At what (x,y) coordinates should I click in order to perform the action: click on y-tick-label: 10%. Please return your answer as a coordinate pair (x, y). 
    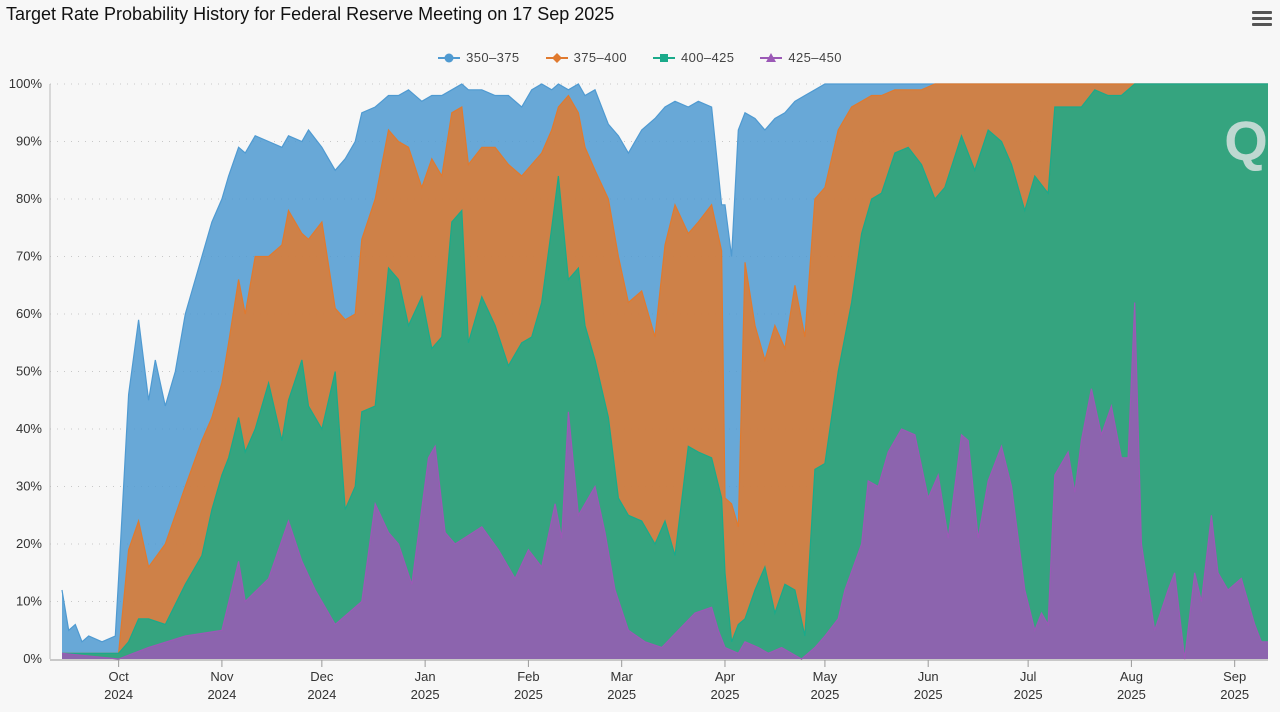
    Looking at the image, I should click on (29, 601).